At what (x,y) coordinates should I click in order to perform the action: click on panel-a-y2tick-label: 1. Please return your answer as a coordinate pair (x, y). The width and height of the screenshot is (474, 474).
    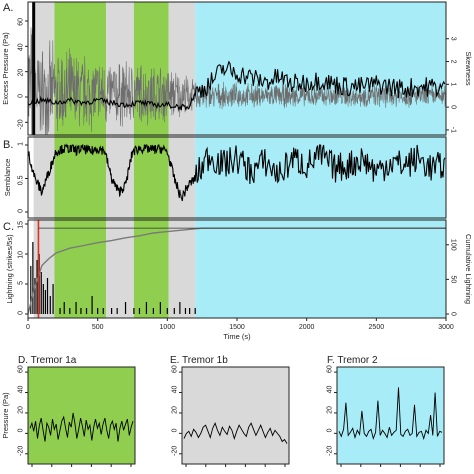
    Looking at the image, I should click on (453, 84).